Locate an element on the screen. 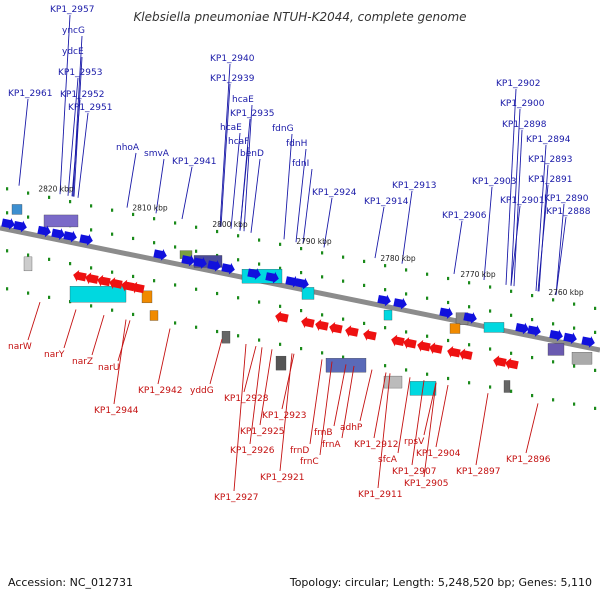 The image size is (600, 600). reverse-gene-label: adhP is located at coordinates (351, 428).